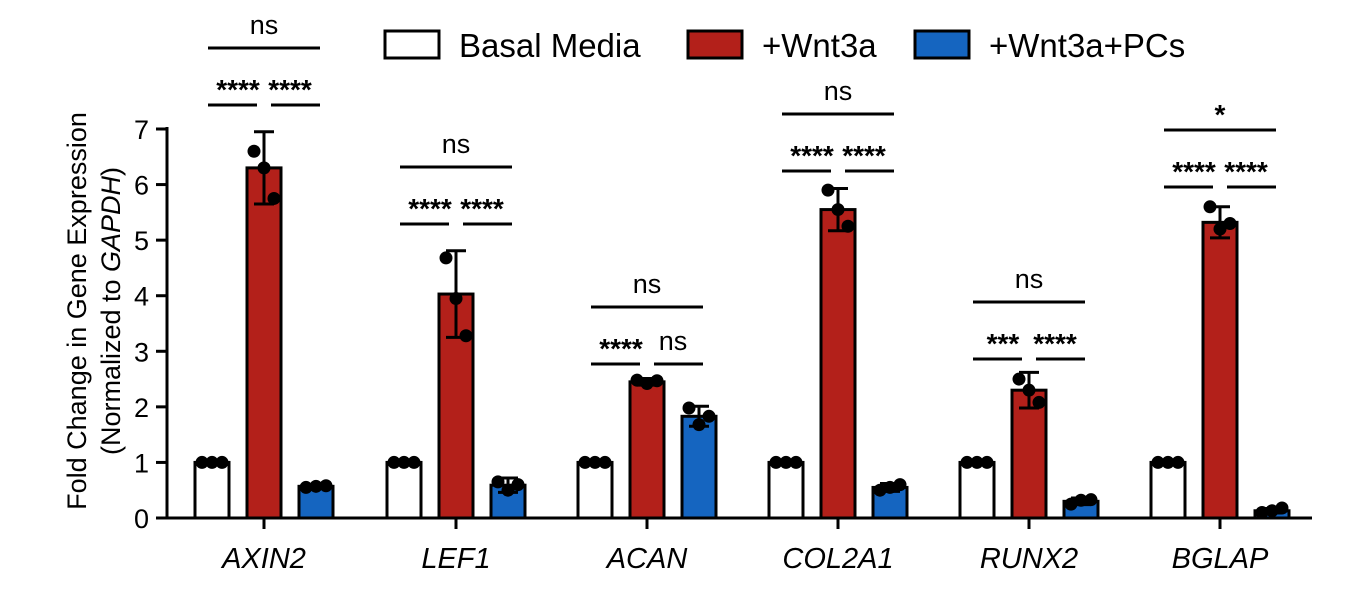  I want to click on y-tick-label: 1, so click(141, 463).